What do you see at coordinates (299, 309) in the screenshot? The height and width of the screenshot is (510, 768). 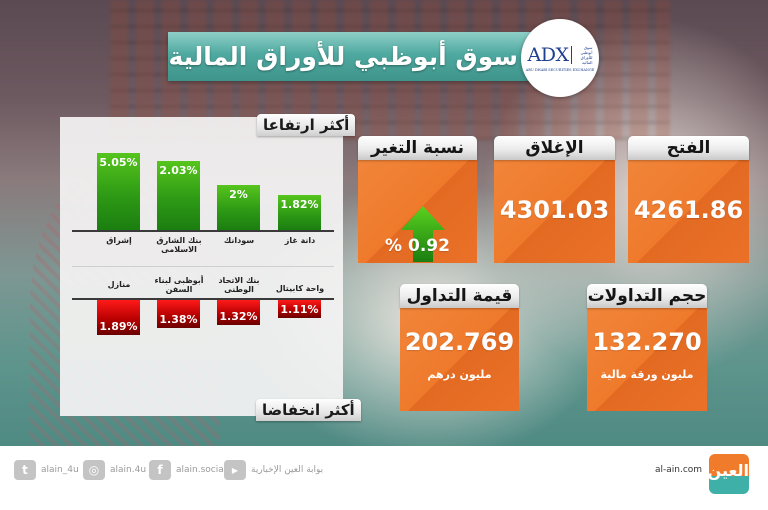 I see `loser-bar-4: 1.11%` at bounding box center [299, 309].